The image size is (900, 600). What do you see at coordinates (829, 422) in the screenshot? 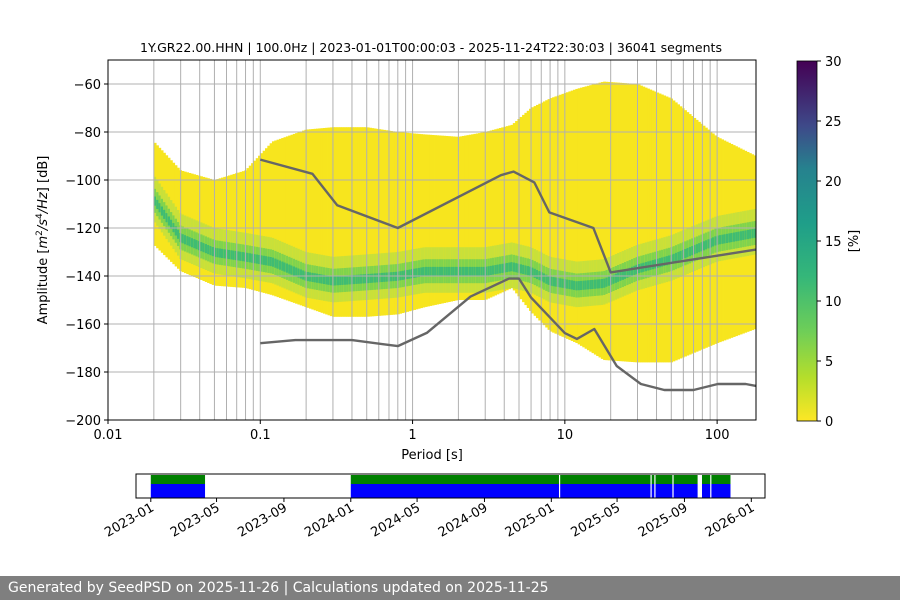
I see `colorbar-tick-label: 0` at bounding box center [829, 422].